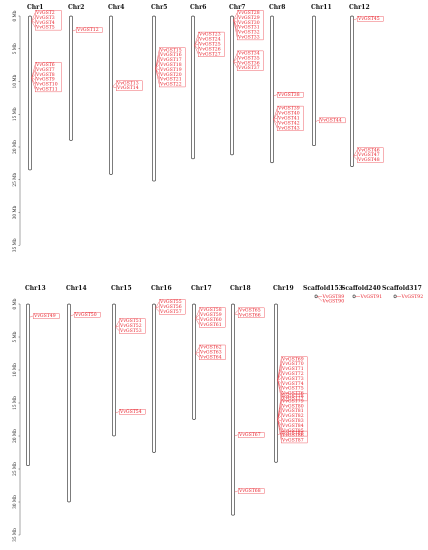 This screenshot has width=428, height=550. Describe the element at coordinates (292, 426) in the screenshot. I see `gene-label: VvGST84` at that location.